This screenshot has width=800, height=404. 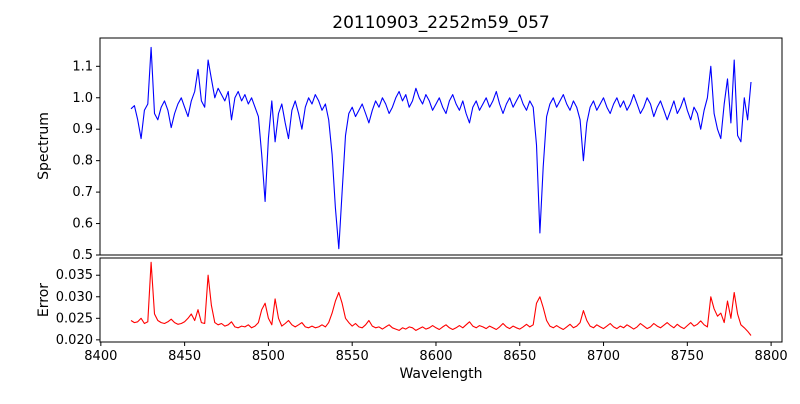 I want to click on x-tick-label: 8650, so click(x=519, y=356).